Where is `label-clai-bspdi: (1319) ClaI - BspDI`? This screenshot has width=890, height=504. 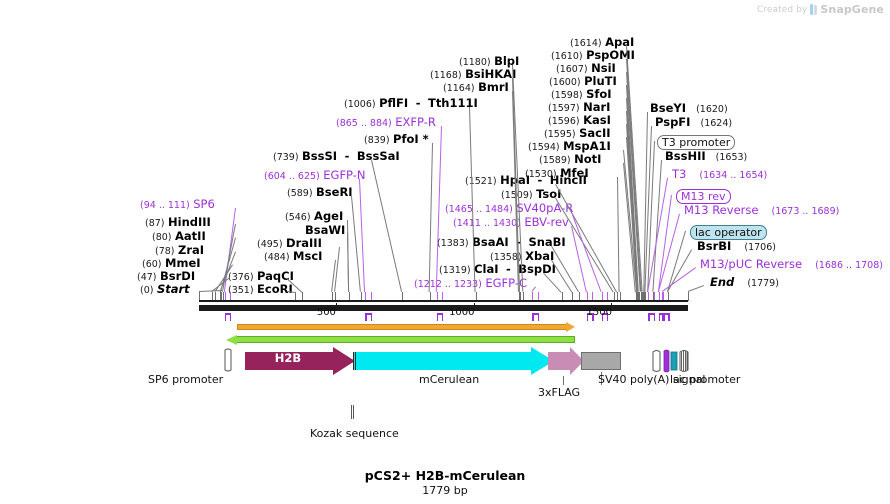
label-clai-bspdi: (1319) ClaI - BspDI is located at coordinates (497, 269).